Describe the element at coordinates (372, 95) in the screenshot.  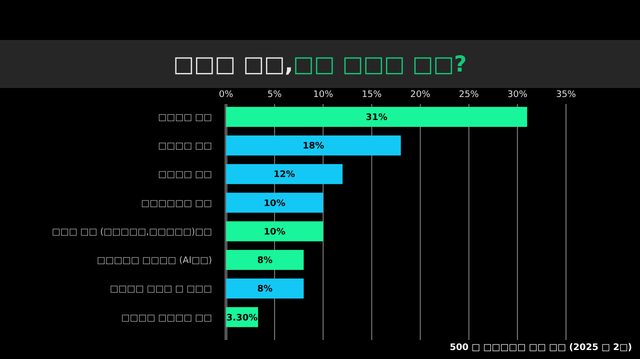
I see `x-tick-label: 15%` at that location.